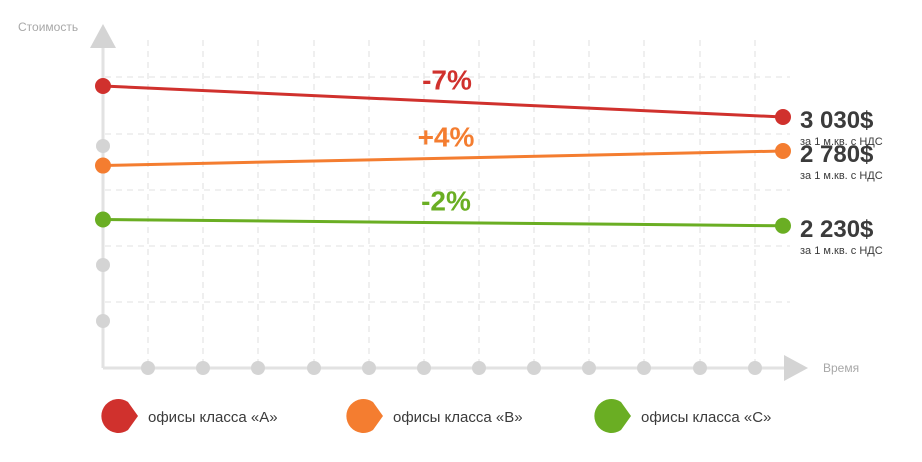 This screenshot has width=922, height=462. Describe the element at coordinates (706, 417) in the screenshot. I see `legend-label: офисы класса «С»` at that location.